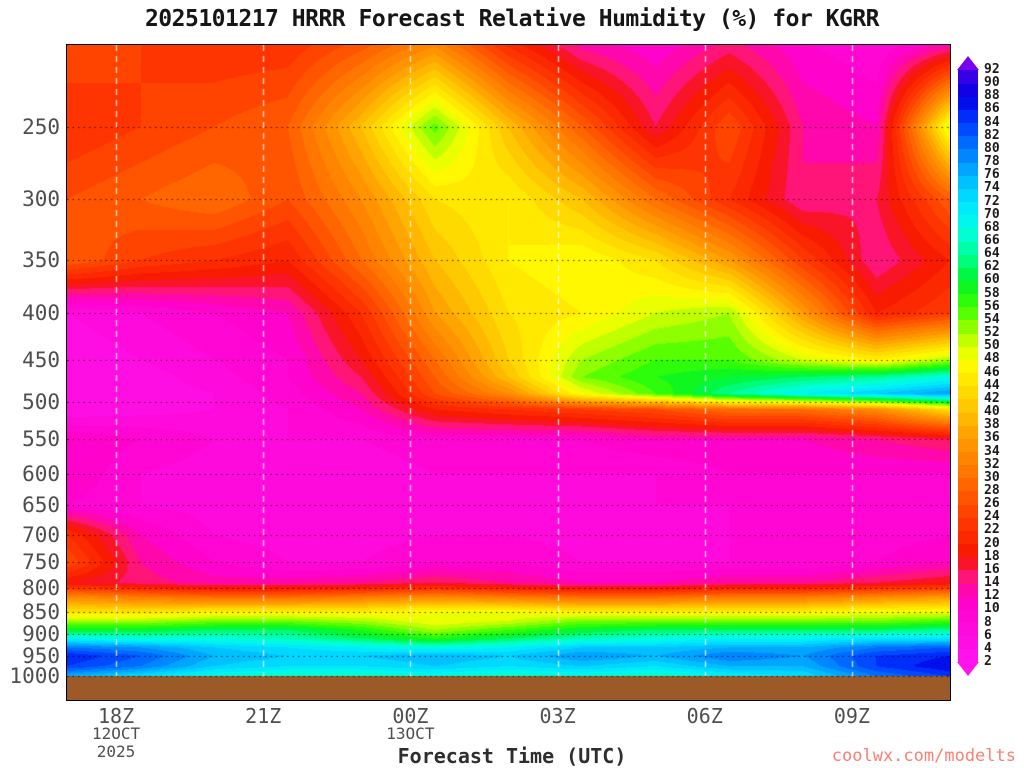 The width and height of the screenshot is (1024, 768). What do you see at coordinates (116, 716) in the screenshot?
I see `x-tick-label: 18Z` at bounding box center [116, 716].